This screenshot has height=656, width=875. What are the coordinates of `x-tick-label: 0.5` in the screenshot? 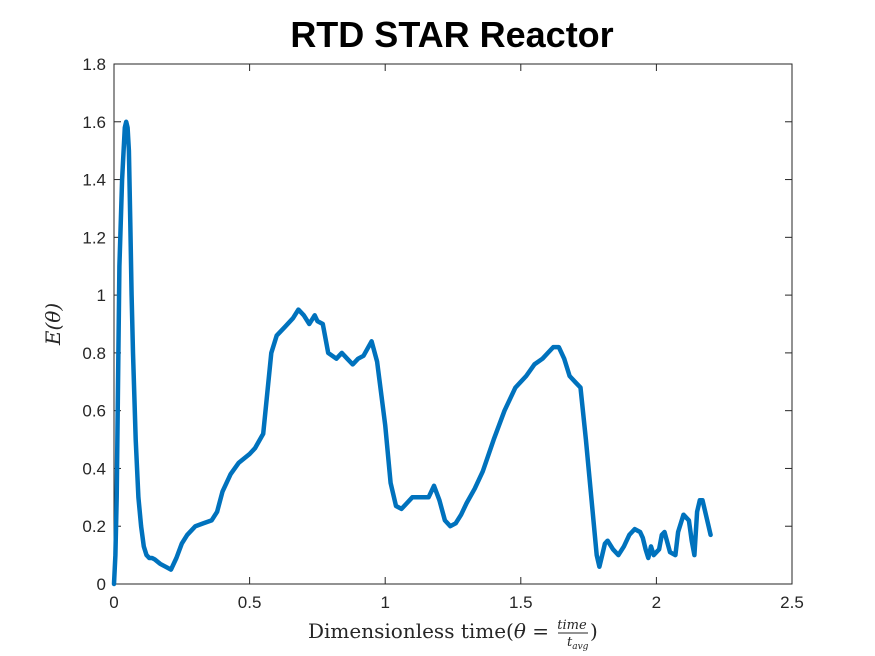 It's located at (250, 602).